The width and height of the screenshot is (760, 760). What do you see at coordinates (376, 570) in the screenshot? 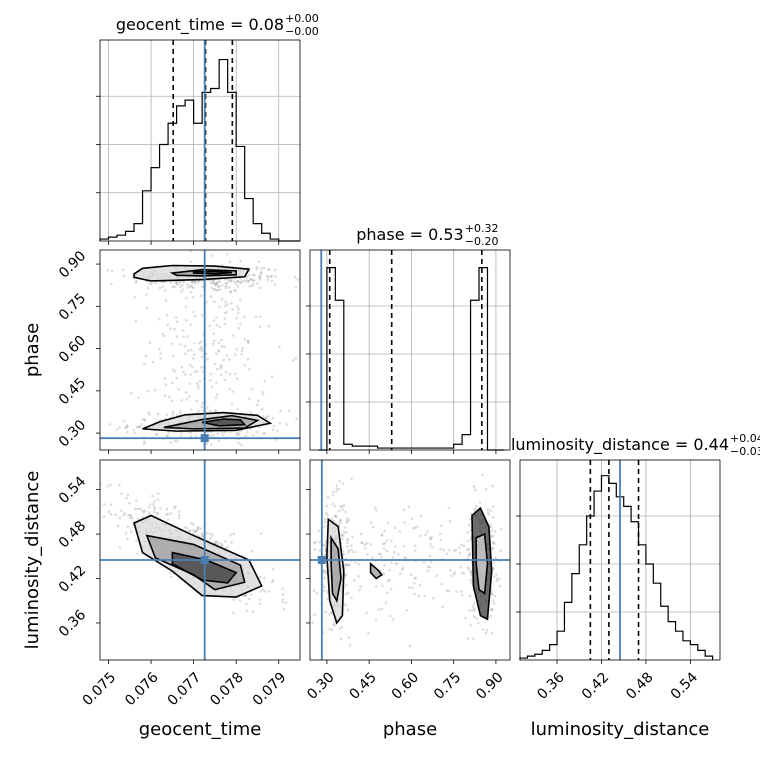
I see `density-contour` at bounding box center [376, 570].